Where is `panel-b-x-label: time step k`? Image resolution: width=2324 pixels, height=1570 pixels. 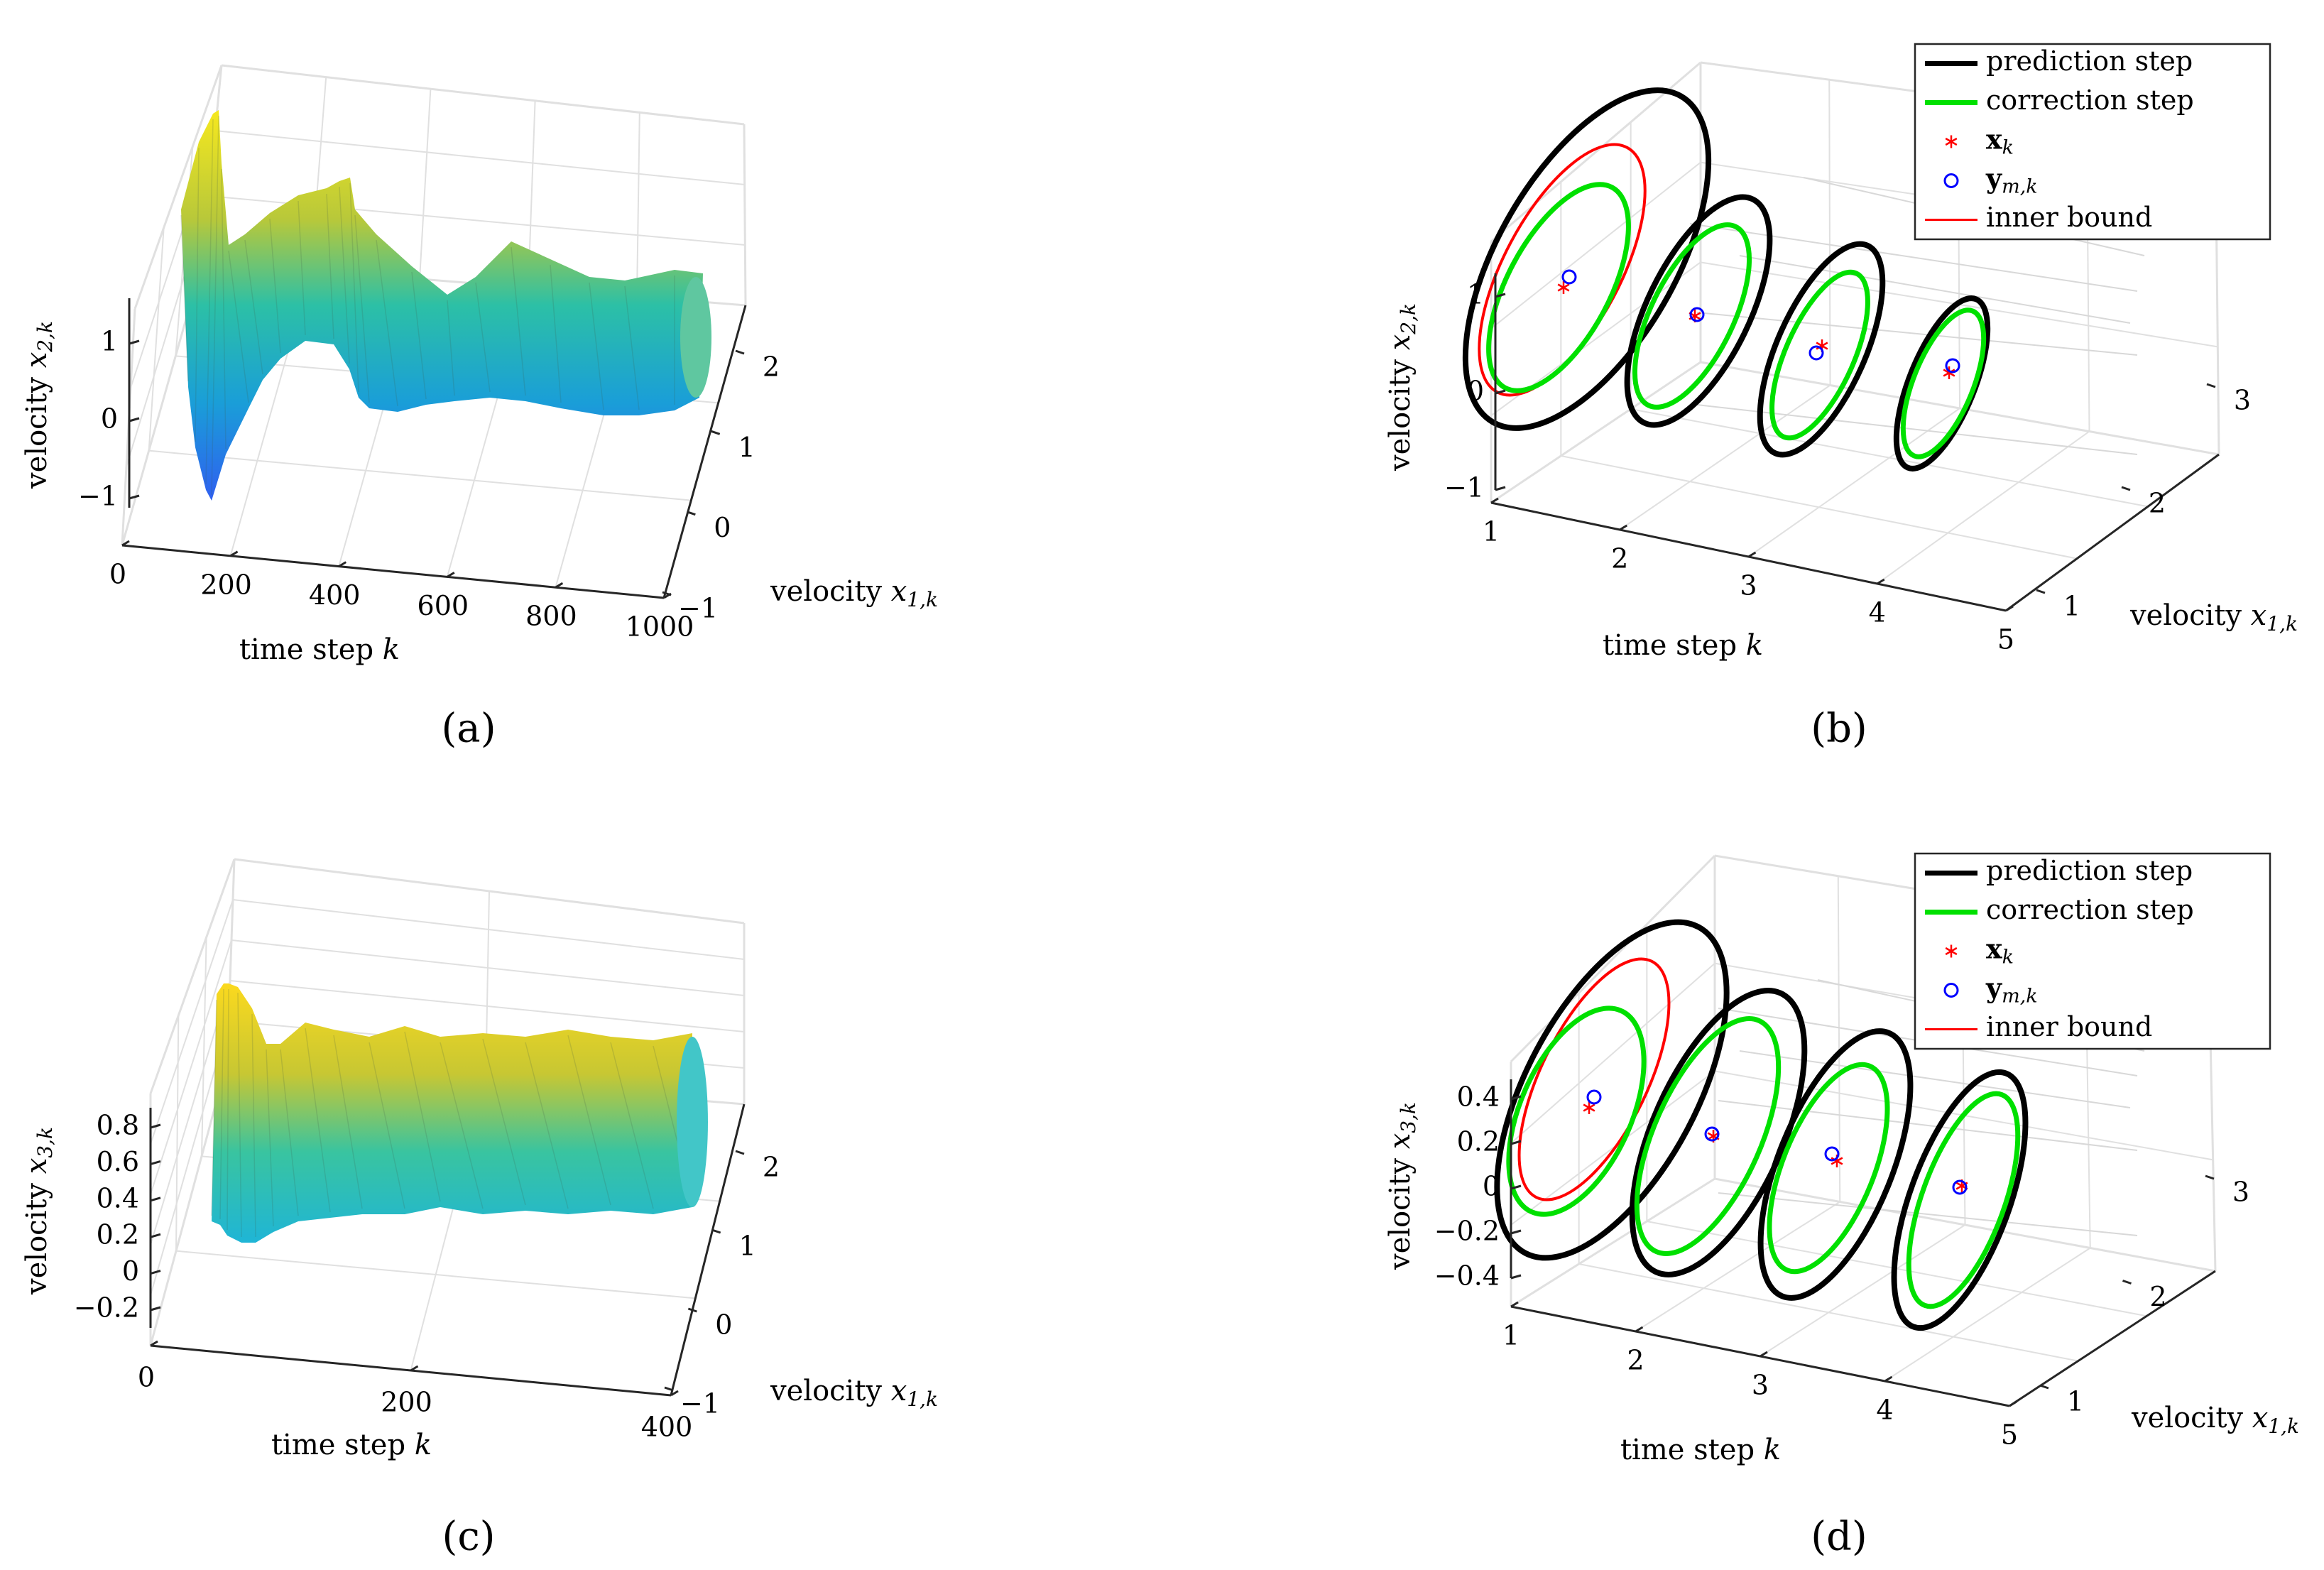
panel-b-x-label: time step k is located at coordinates (1683, 645).